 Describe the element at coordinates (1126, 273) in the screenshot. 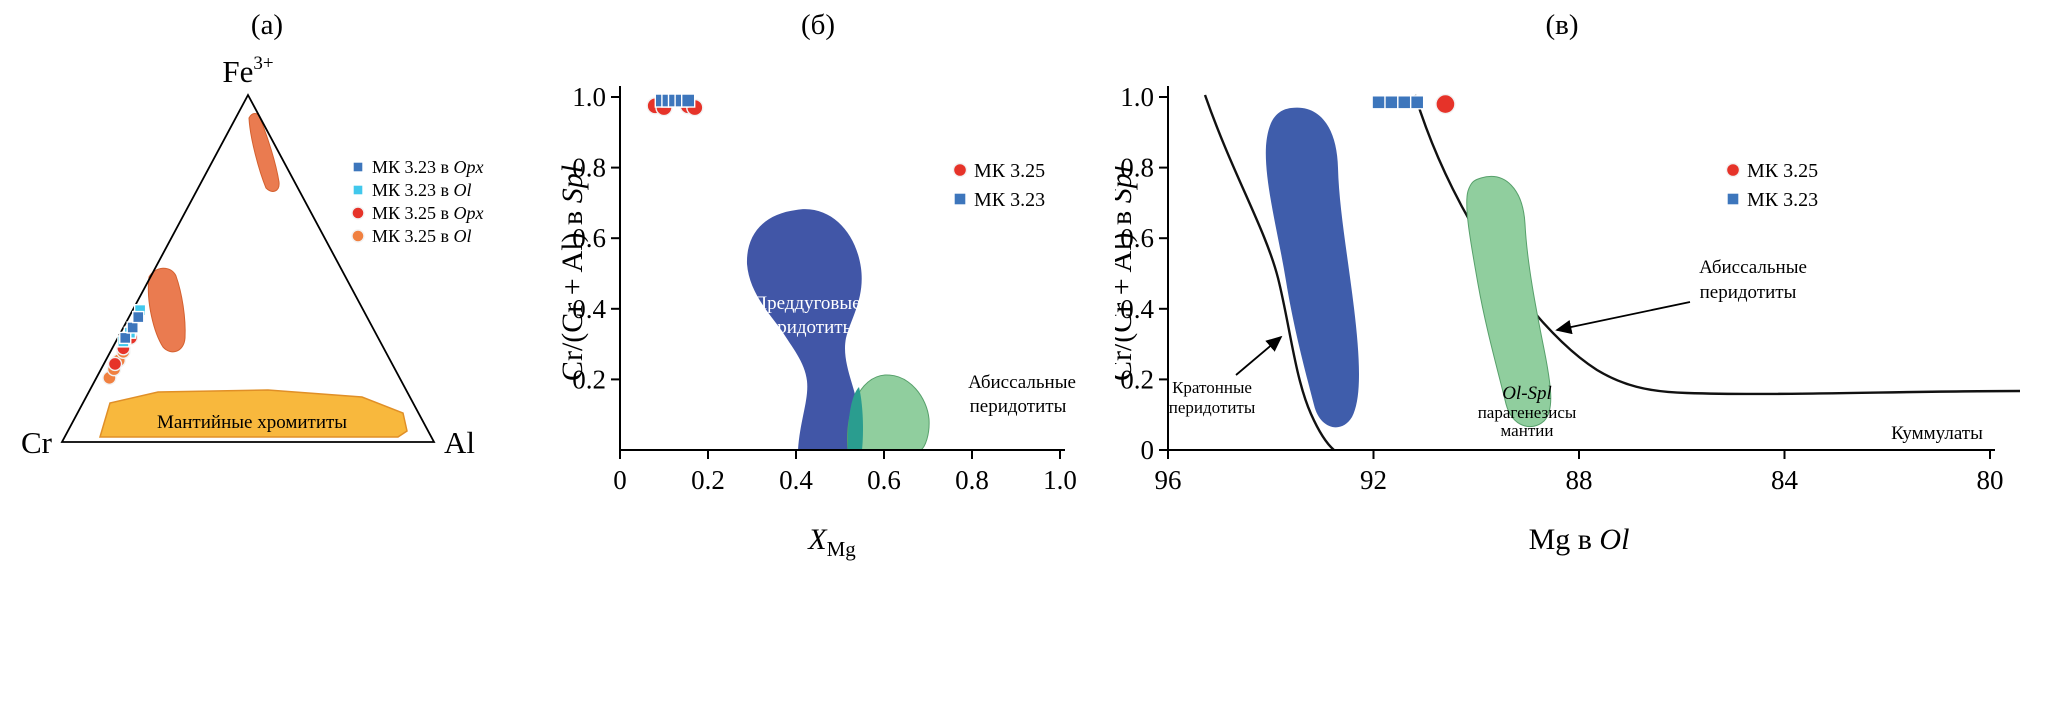

I see `y-axis-label-v: Cr/(Cr + Al) в Spl` at that location.